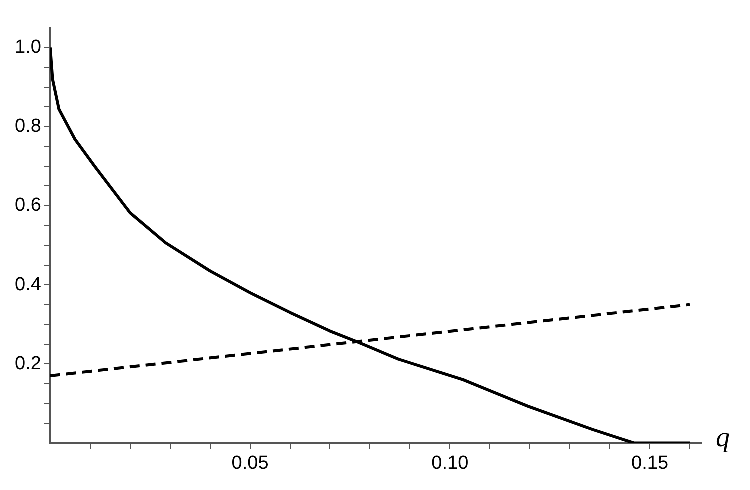  Describe the element at coordinates (28, 47) in the screenshot. I see `y-tick-label: 1.0` at that location.